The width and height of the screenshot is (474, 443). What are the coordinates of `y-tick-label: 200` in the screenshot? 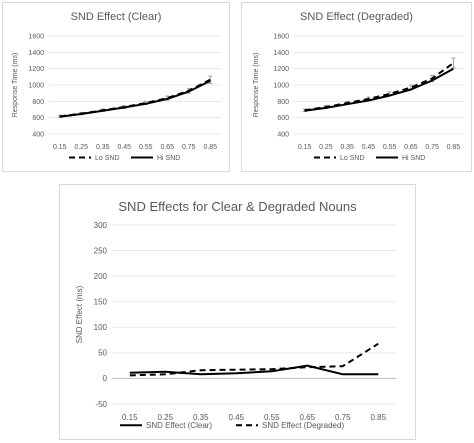 It's located at (101, 276).